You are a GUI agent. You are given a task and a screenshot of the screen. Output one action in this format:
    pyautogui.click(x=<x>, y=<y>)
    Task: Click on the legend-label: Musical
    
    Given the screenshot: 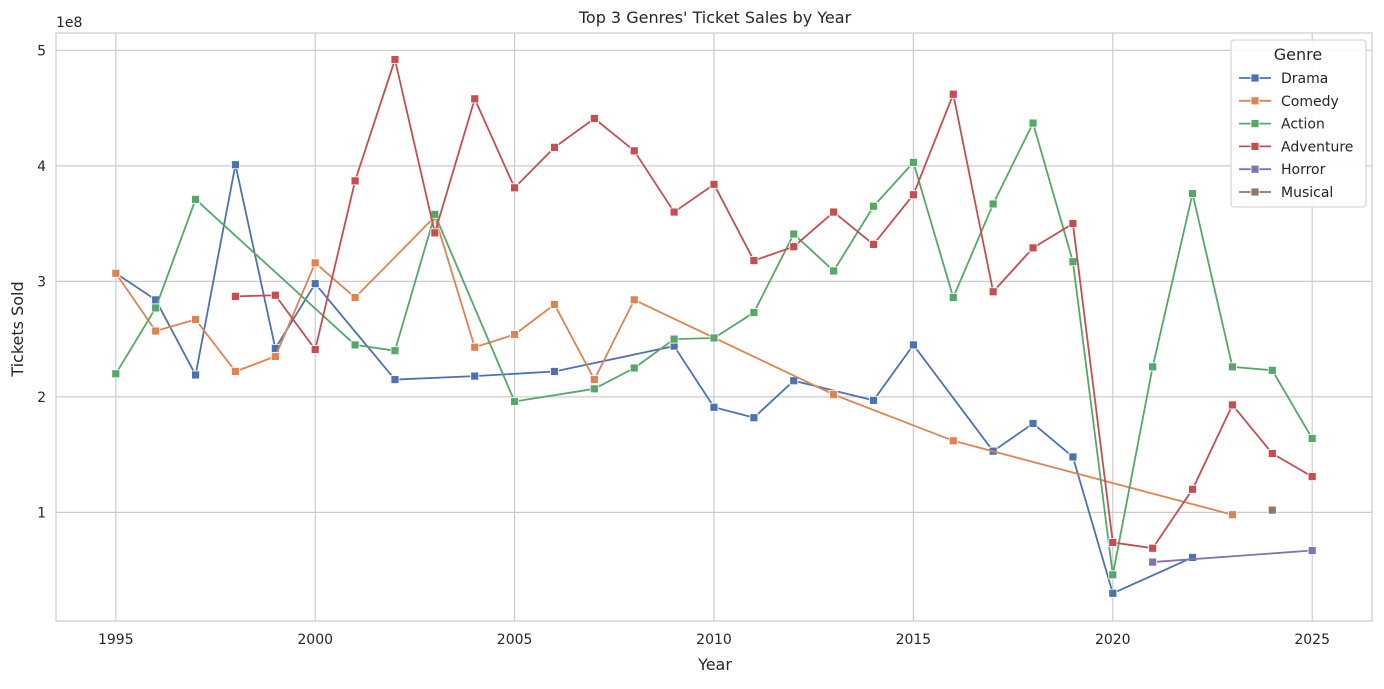 What is the action you would take?
    pyautogui.click(x=1307, y=193)
    